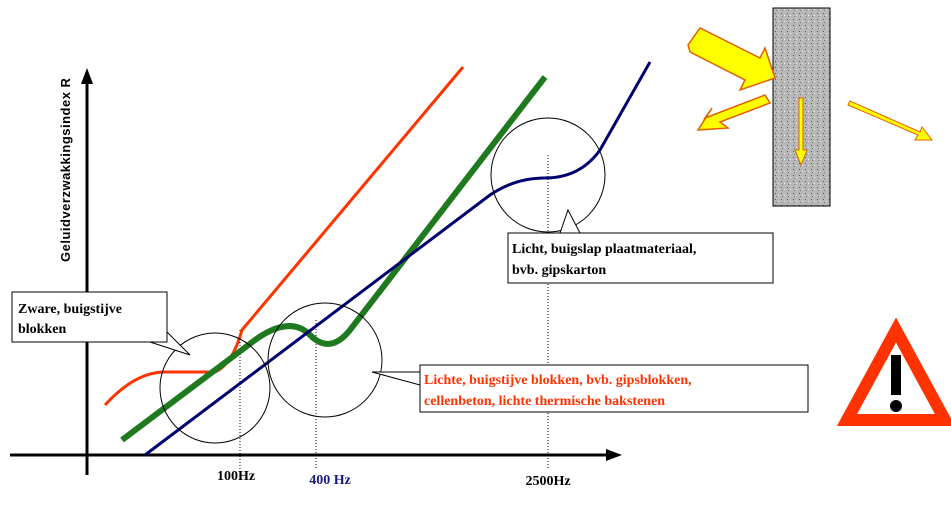 This screenshot has height=506, width=951. Describe the element at coordinates (42, 329) in the screenshot. I see `callout-text: blokken` at that location.